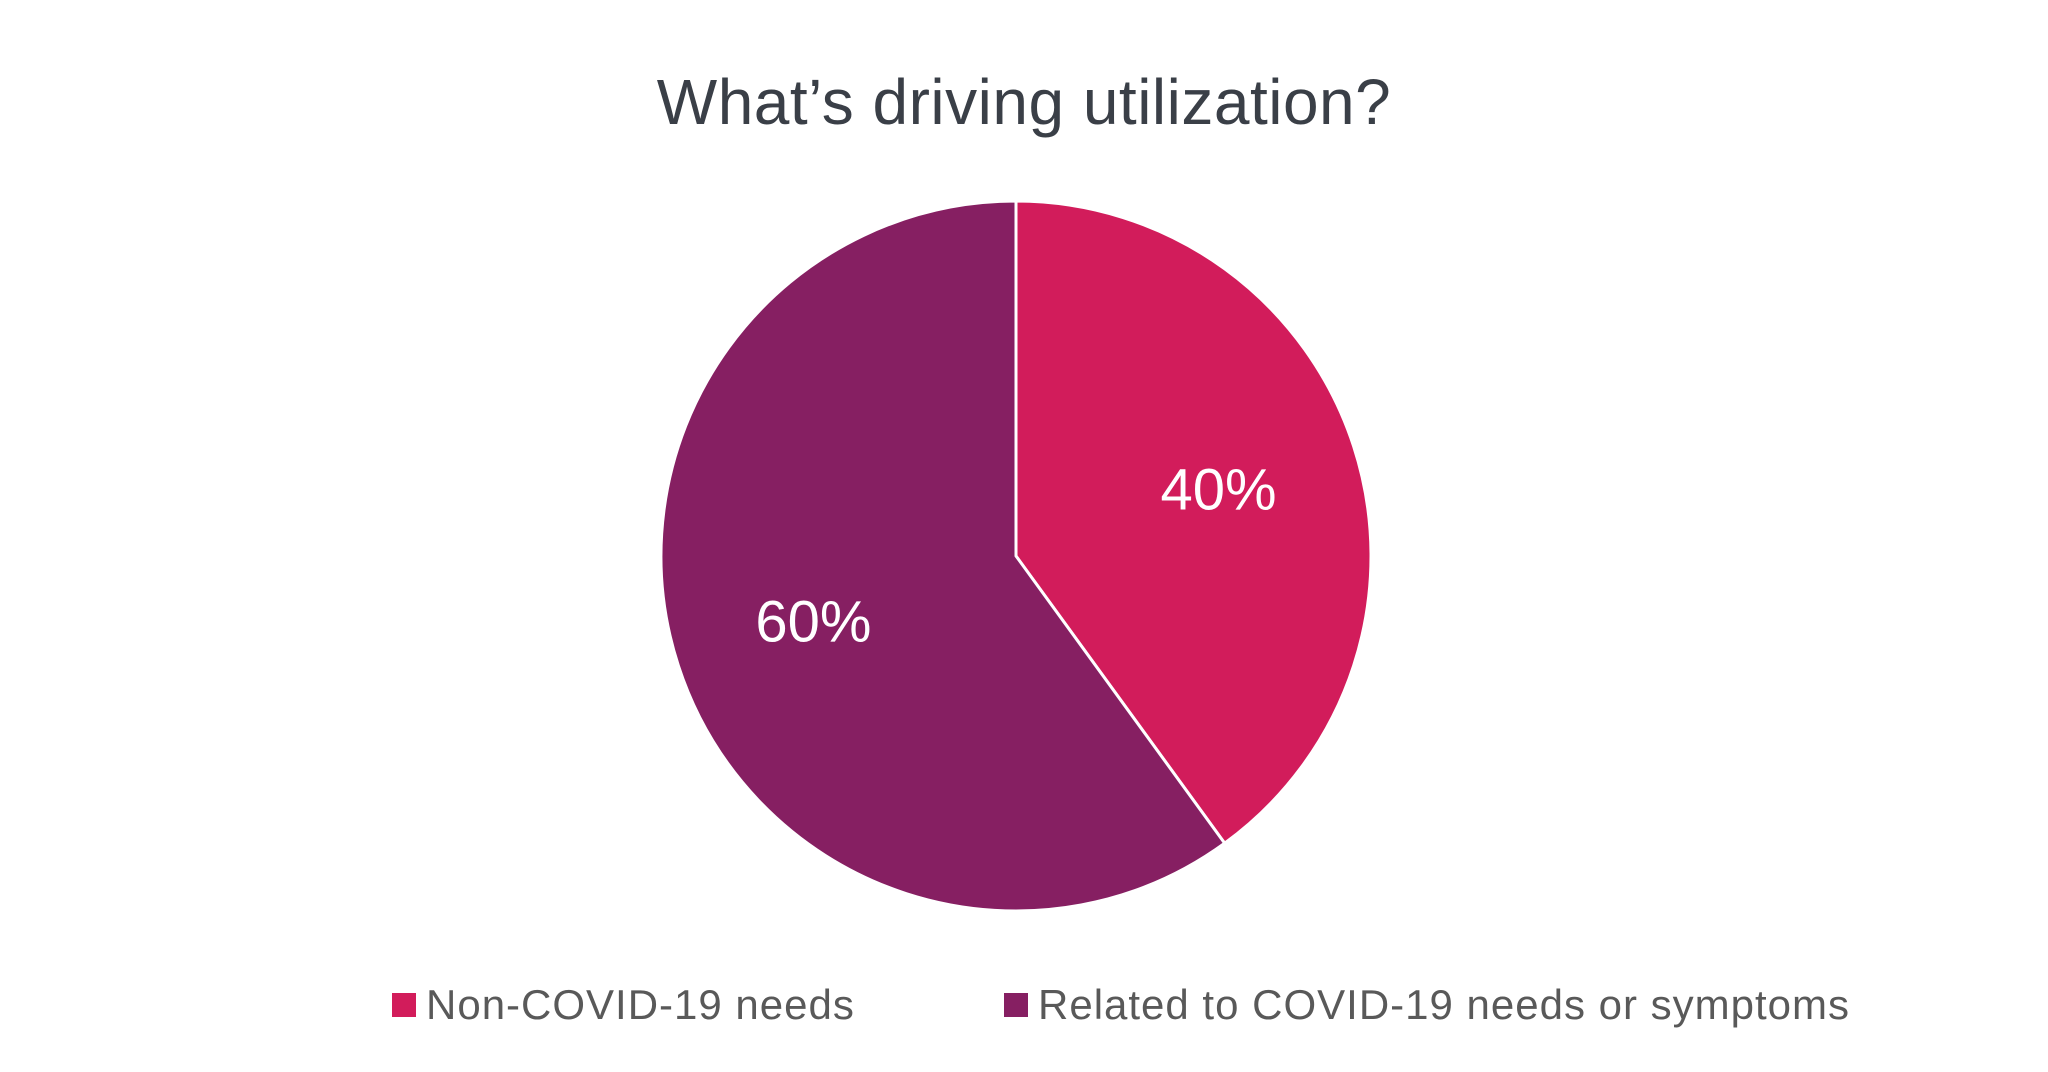 The width and height of the screenshot is (2048, 1072). What do you see at coordinates (1016, 1005) in the screenshot?
I see `legend-swatch-covid-related` at bounding box center [1016, 1005].